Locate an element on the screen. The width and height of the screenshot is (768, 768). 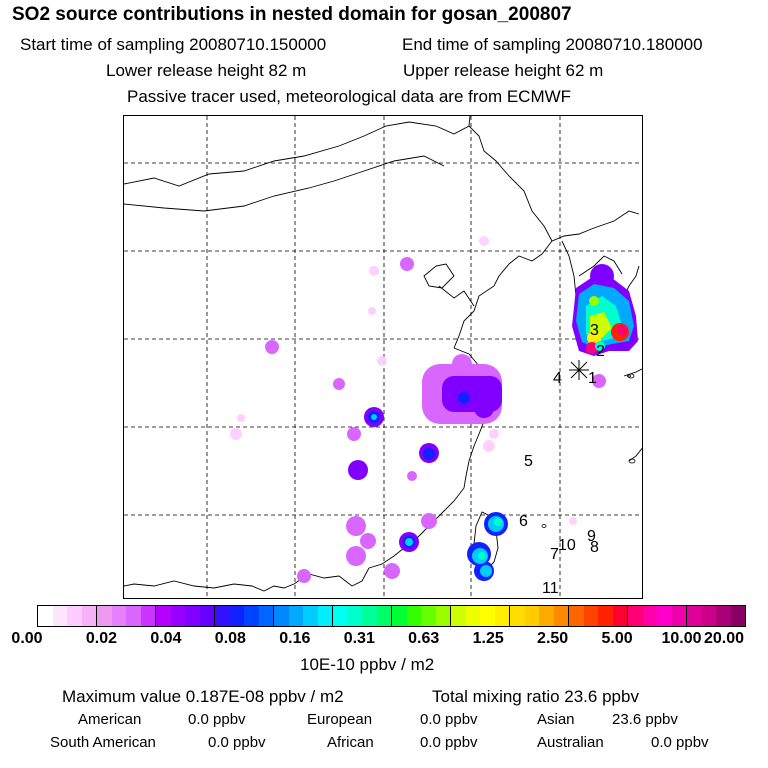
colorbar-unit: 10E-10 ppbv / m2 is located at coordinates (367, 664).